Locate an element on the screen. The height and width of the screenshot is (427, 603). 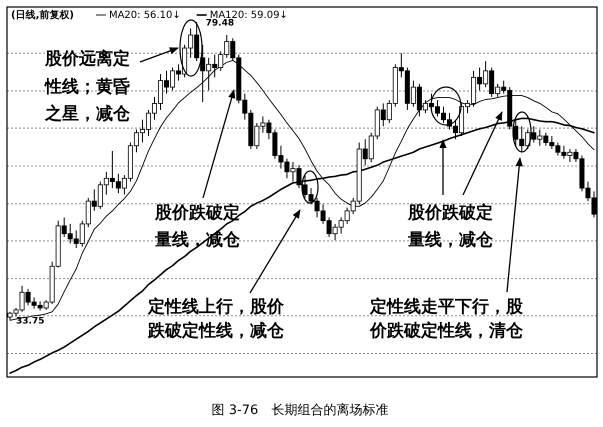
text: 图 3-76 长期组合的离场标准 is located at coordinates (300, 410).